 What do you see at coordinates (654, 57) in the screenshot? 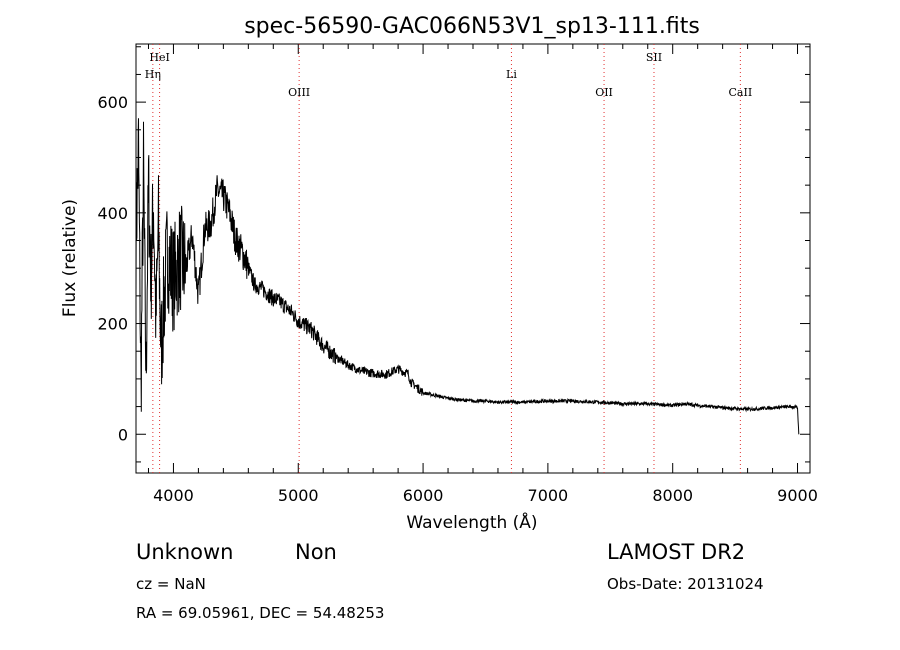
I see `spectral-line-label: SII` at bounding box center [654, 57].